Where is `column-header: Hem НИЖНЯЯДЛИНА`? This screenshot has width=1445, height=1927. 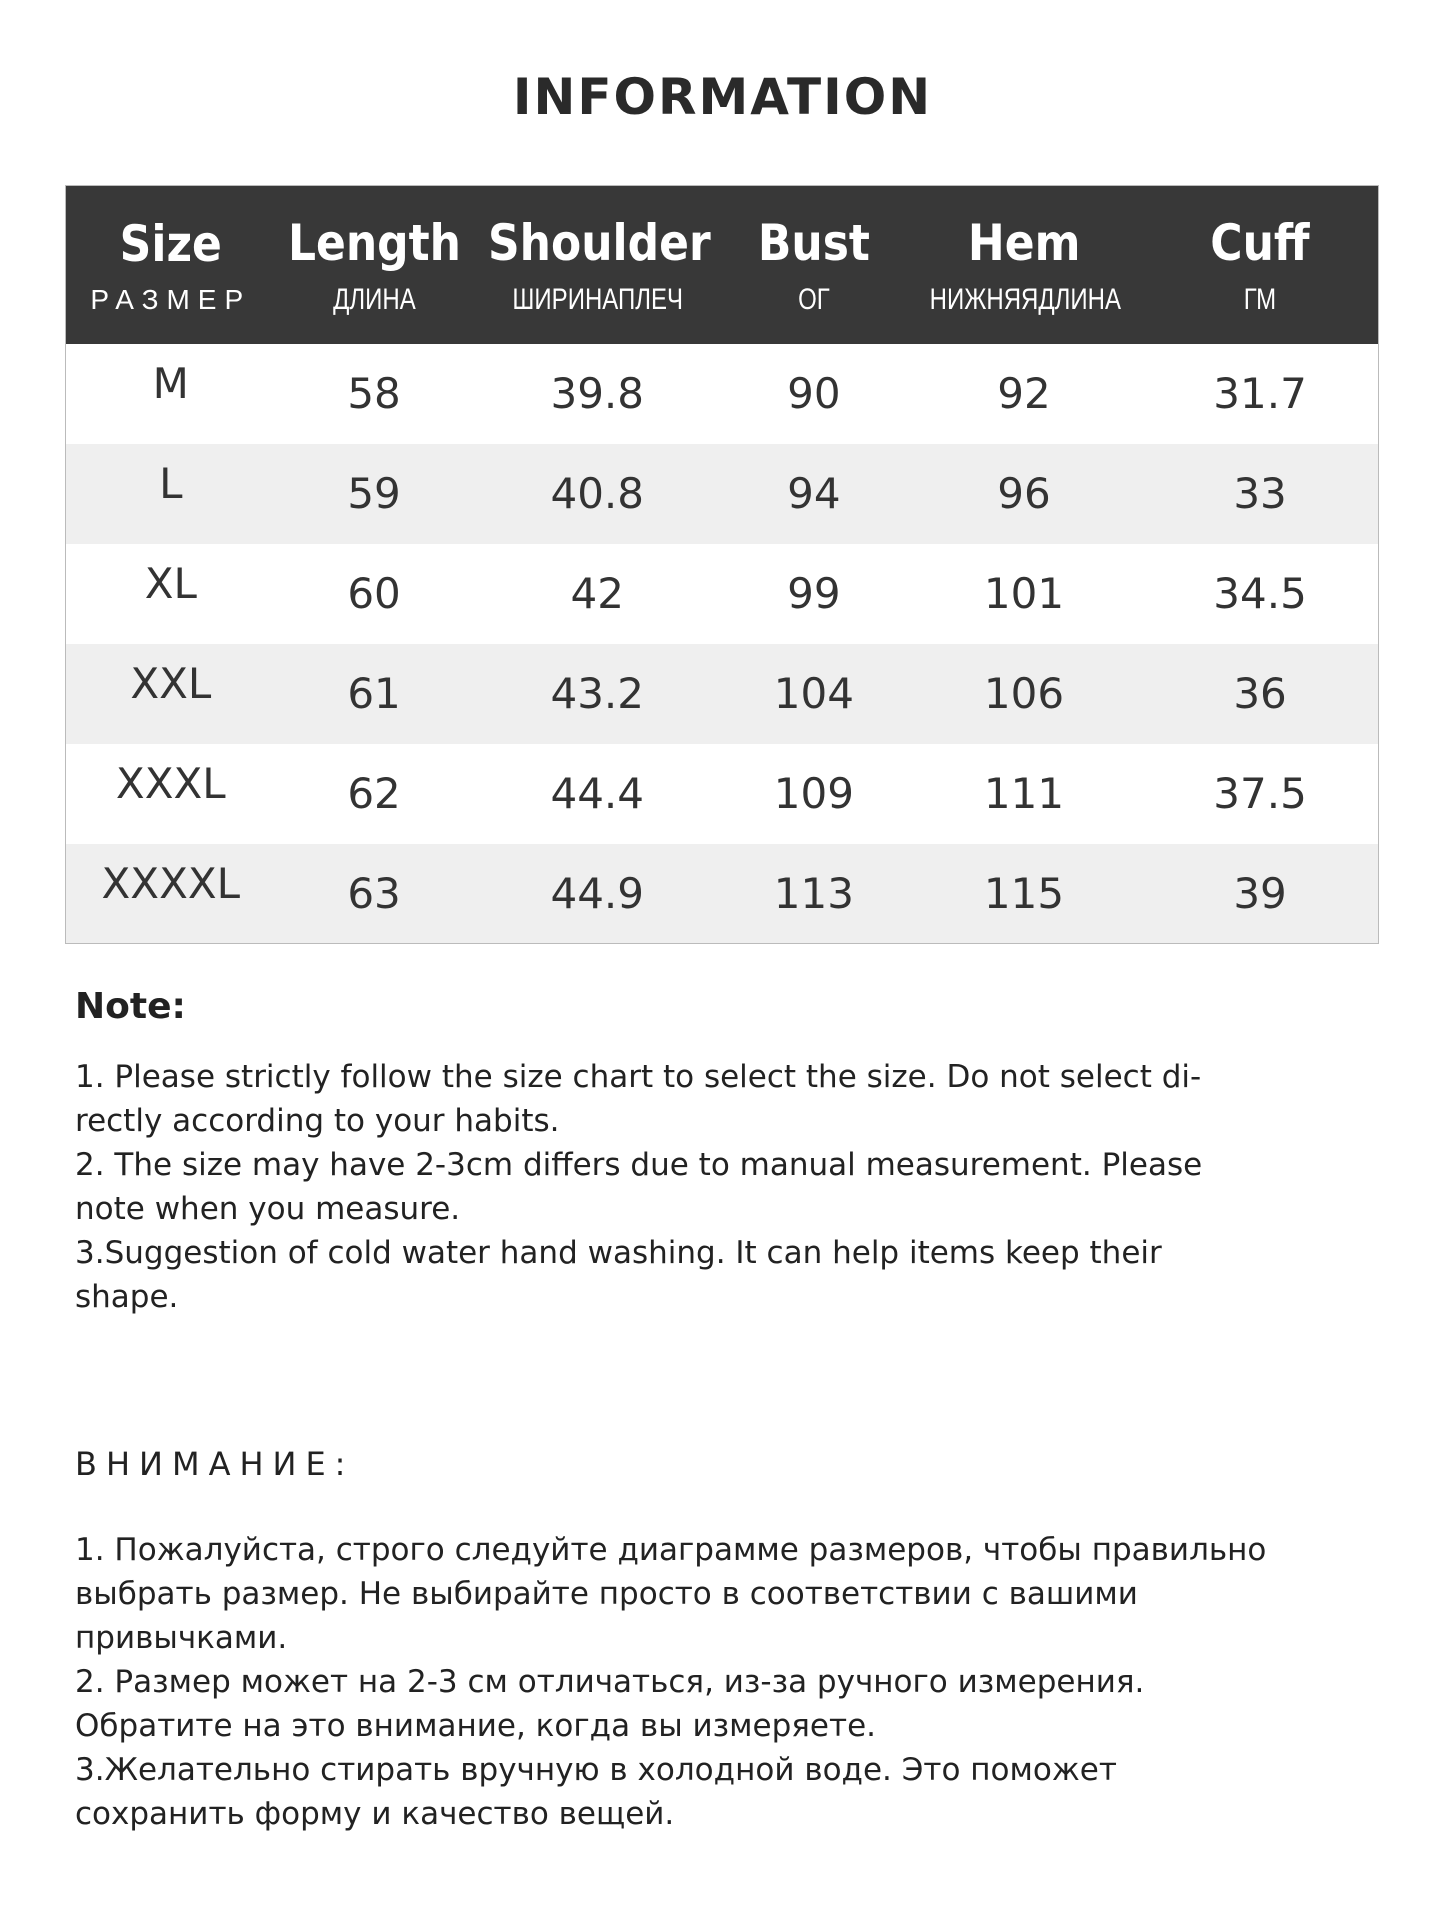 column-header: Hem НИЖНЯЯДЛИНА is located at coordinates (1024, 265).